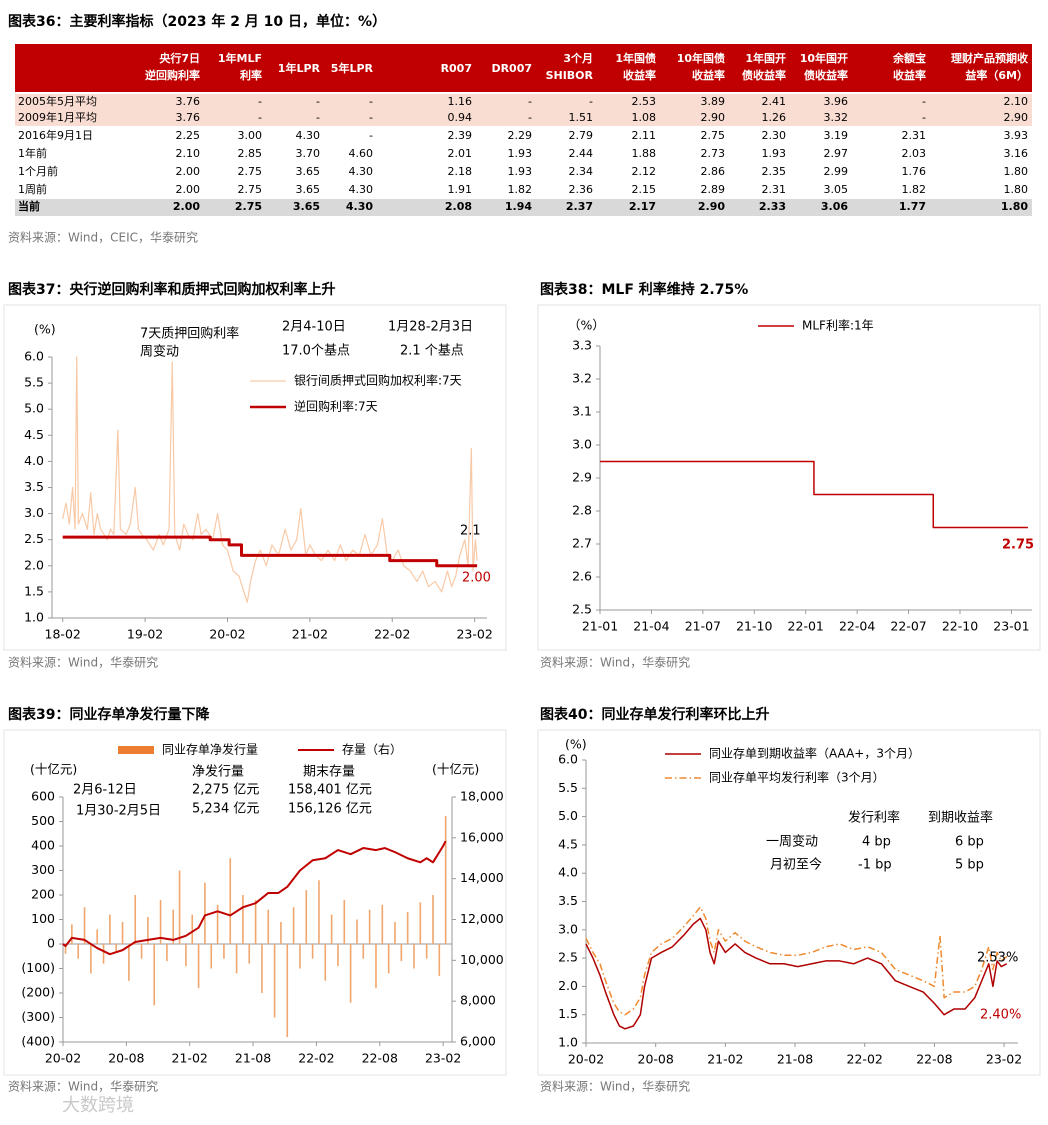  I want to click on annotation: 发行利率, so click(874, 818).